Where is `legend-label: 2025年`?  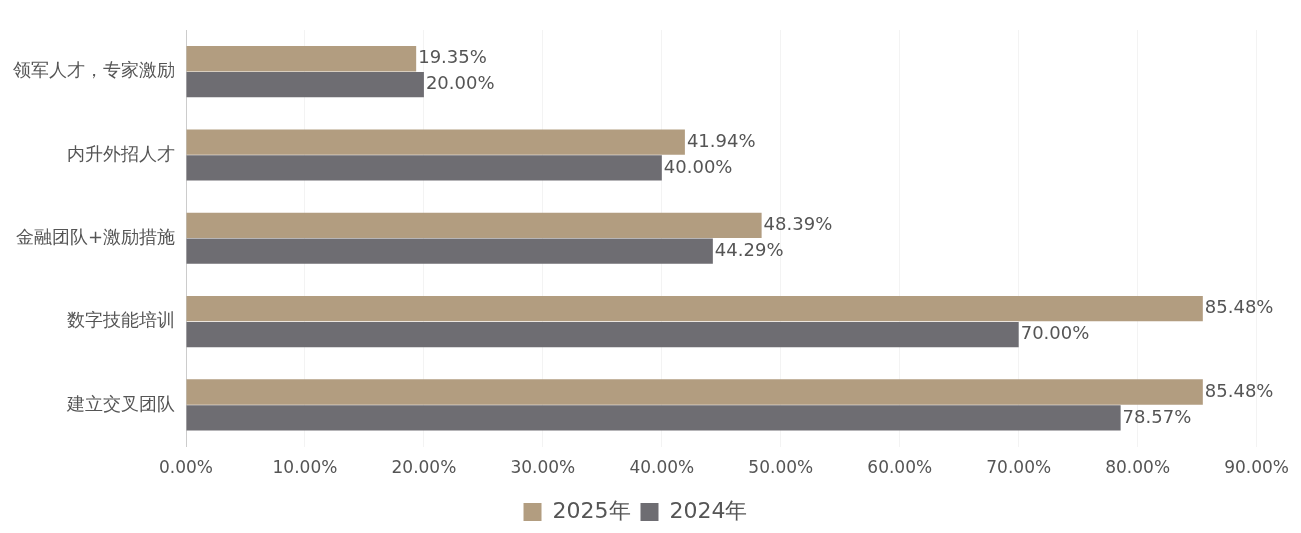
legend-label: 2025年 is located at coordinates (591, 510).